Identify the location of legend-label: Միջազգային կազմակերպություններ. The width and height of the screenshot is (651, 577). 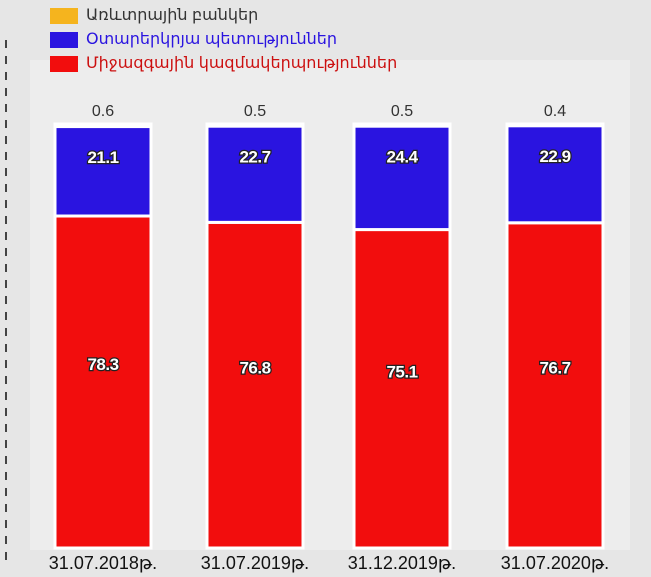
(241, 63).